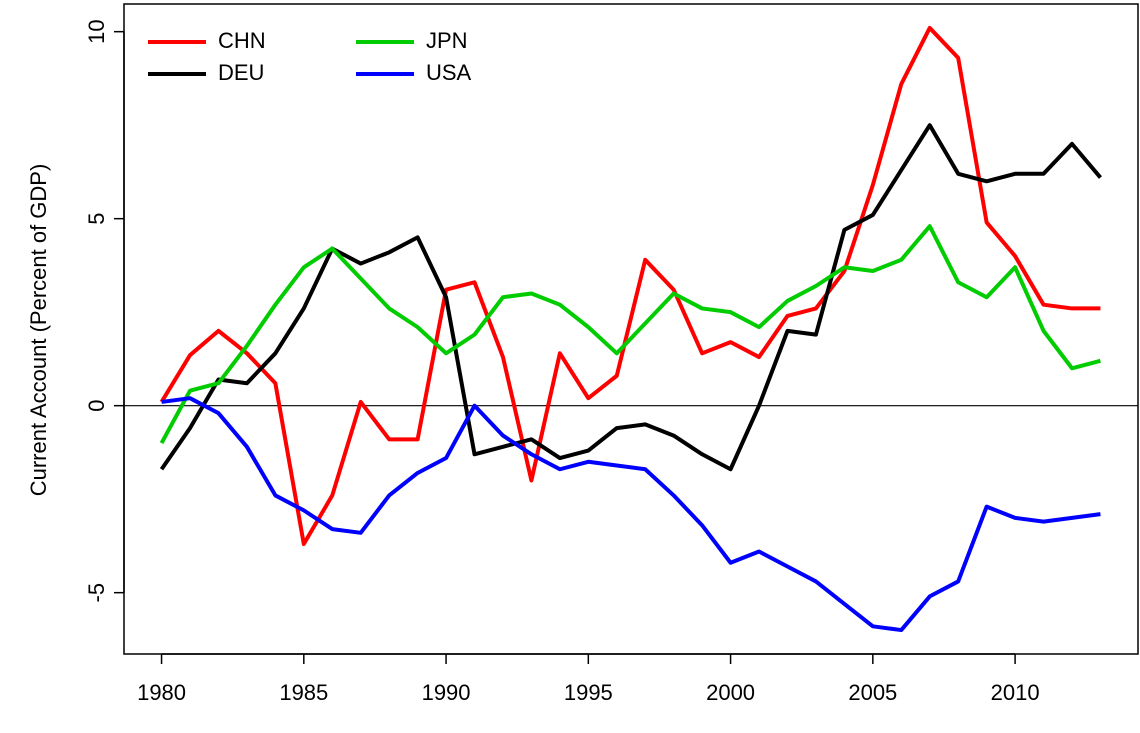 The height and width of the screenshot is (733, 1140). Describe the element at coordinates (449, 72) in the screenshot. I see `legend-label: USA` at that location.